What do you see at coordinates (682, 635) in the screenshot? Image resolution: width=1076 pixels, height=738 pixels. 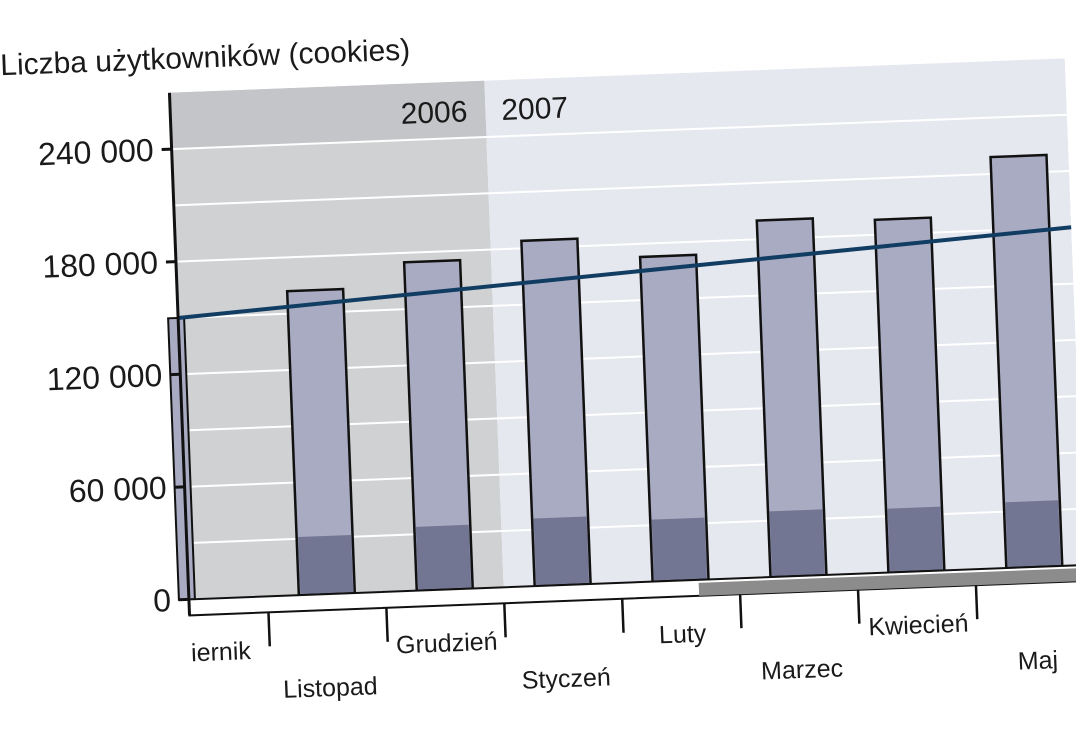 I see `x-tick-label: Luty` at bounding box center [682, 635].